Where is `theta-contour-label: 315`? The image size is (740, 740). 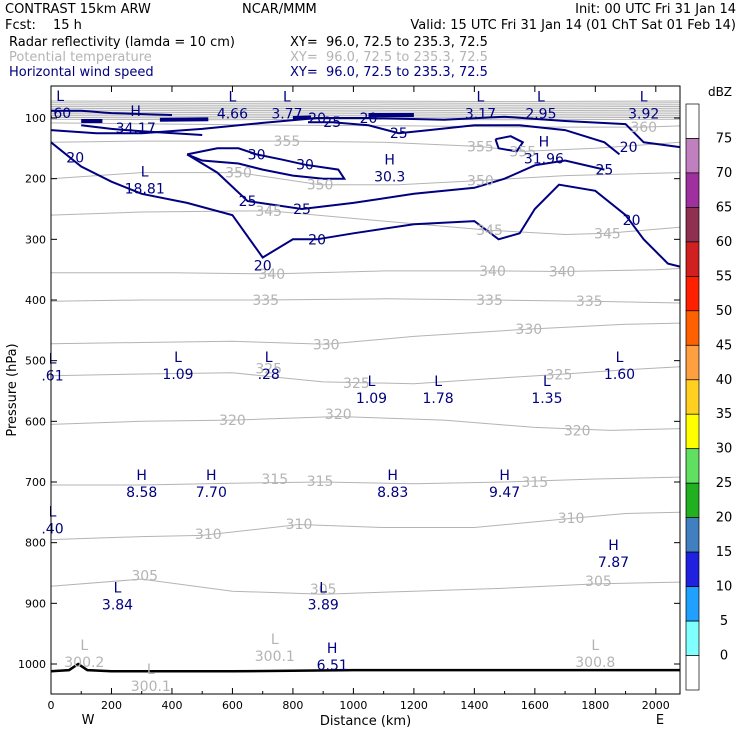 theta-contour-label: 315 is located at coordinates (274, 480).